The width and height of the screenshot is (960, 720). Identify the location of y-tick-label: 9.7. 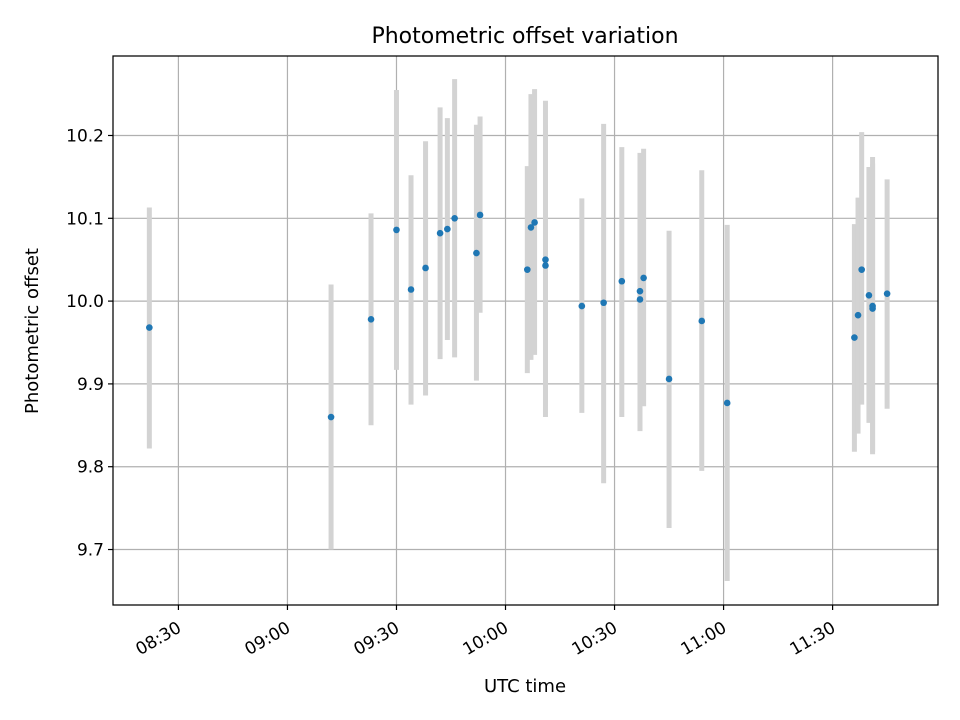
(90, 551).